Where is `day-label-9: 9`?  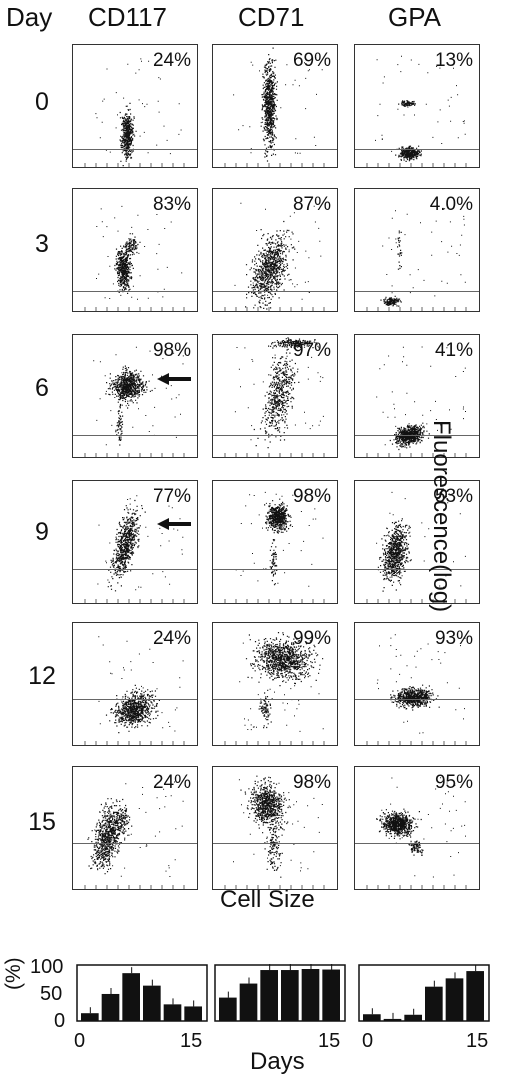
day-label-9: 9 is located at coordinates (42, 532).